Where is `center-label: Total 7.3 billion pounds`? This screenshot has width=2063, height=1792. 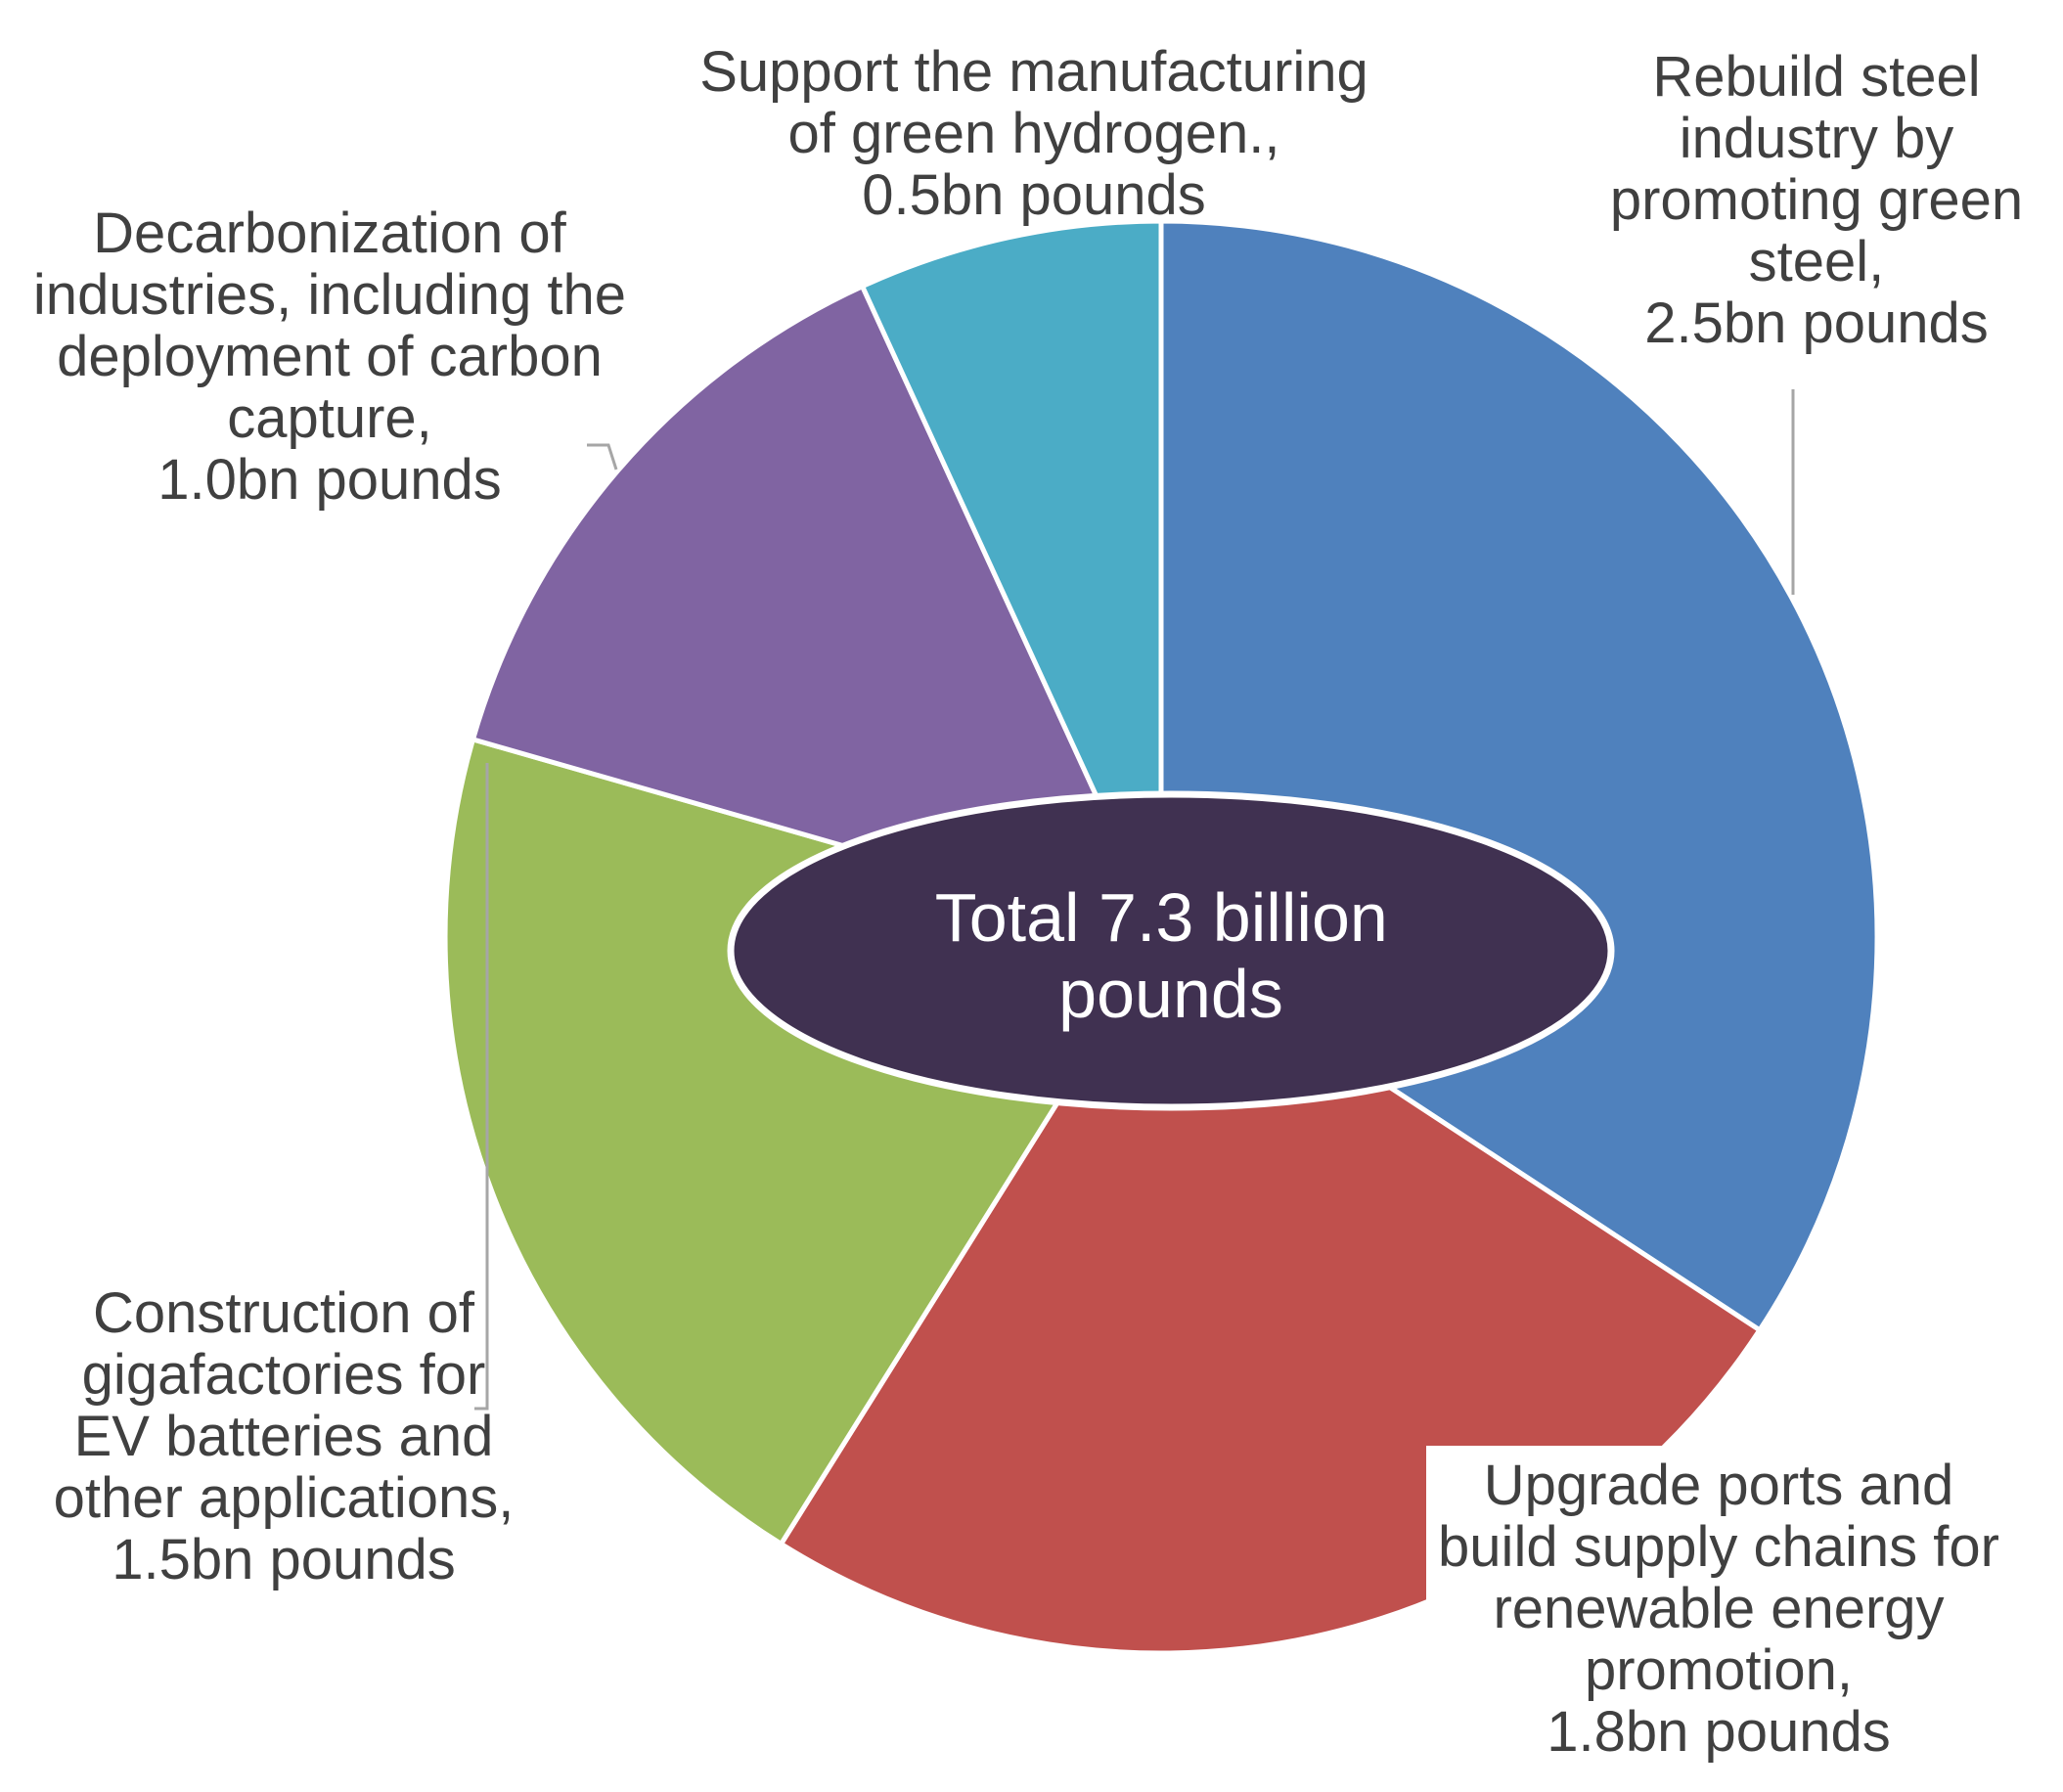 center-label: Total 7.3 billion pounds is located at coordinates (1171, 955).